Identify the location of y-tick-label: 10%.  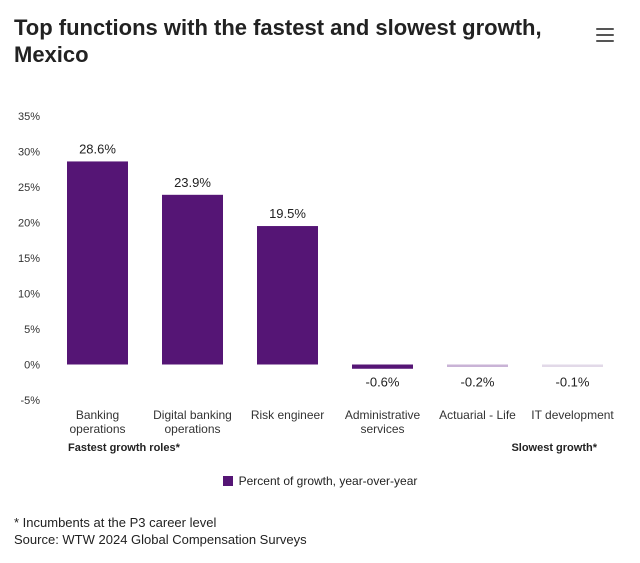
(29, 295).